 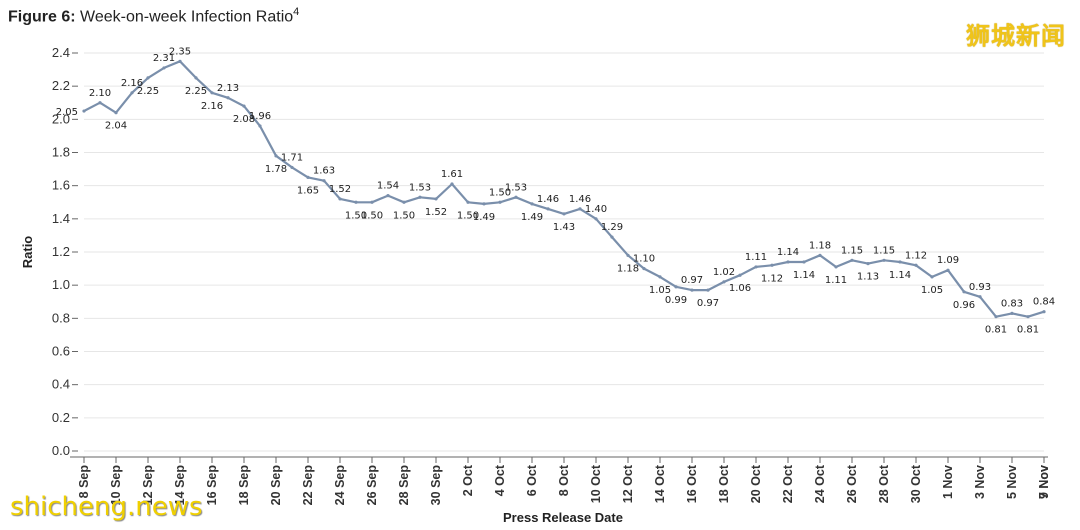 What do you see at coordinates (724, 483) in the screenshot?
I see `x-tick-label: 18 Oct` at bounding box center [724, 483].